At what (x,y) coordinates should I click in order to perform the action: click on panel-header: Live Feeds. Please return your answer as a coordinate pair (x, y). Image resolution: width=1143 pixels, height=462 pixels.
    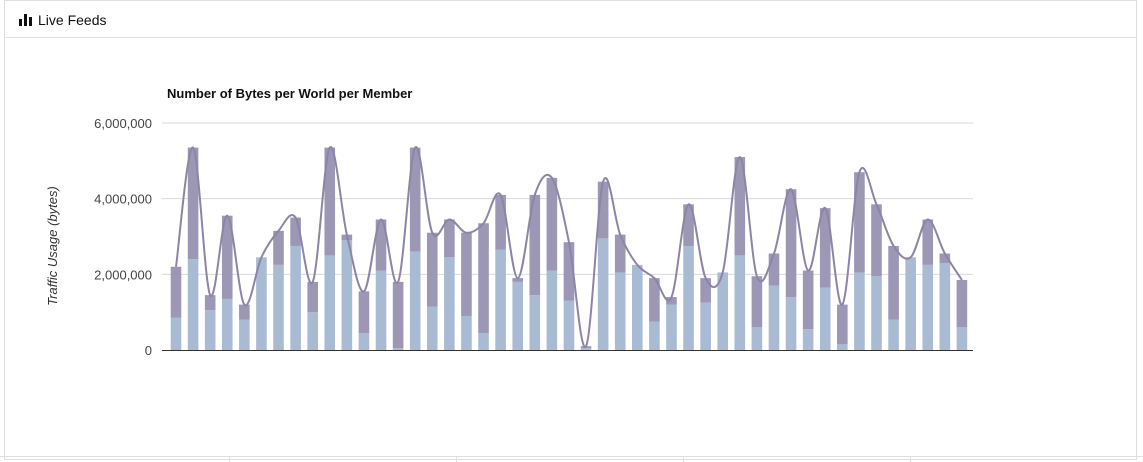
    Looking at the image, I should click on (570, 19).